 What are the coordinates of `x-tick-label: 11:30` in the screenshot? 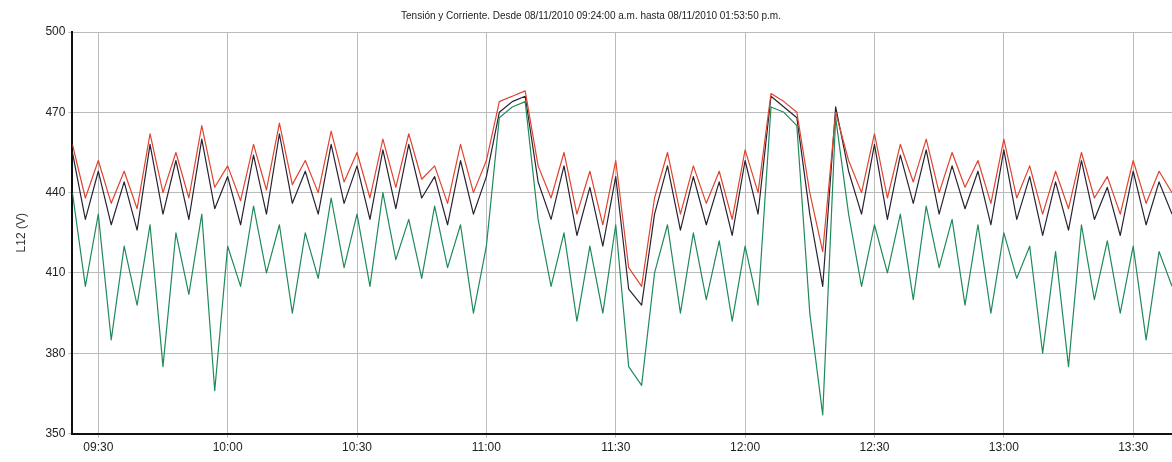 It's located at (616, 447).